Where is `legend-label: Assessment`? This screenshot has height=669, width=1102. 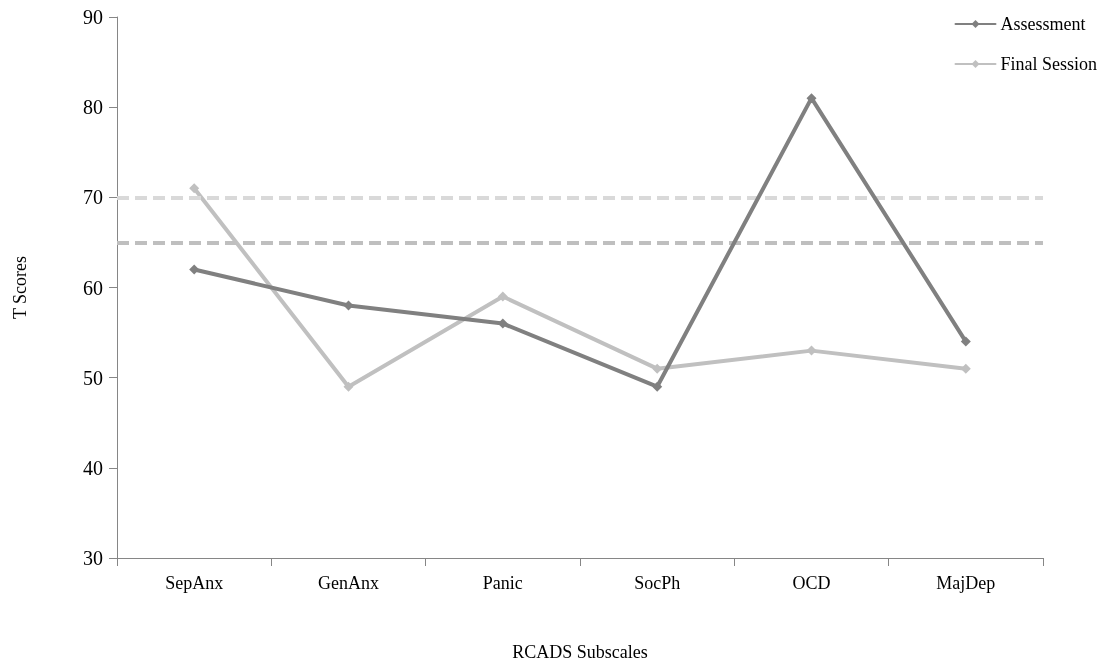
legend-label: Assessment is located at coordinates (1043, 24).